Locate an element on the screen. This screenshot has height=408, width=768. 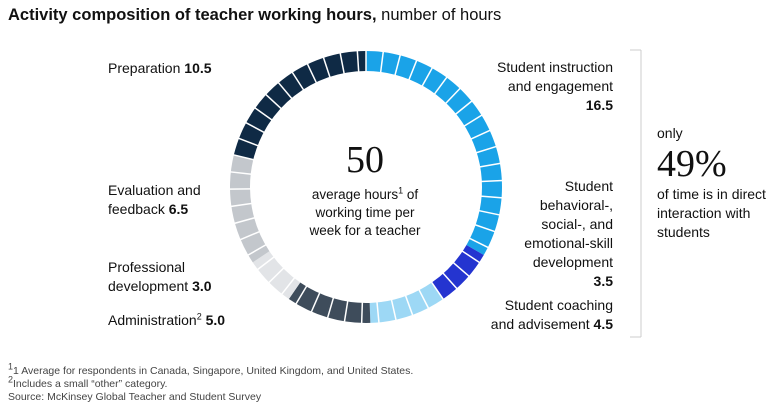
footnote: 2Includes a small “other” category. is located at coordinates (210, 382).